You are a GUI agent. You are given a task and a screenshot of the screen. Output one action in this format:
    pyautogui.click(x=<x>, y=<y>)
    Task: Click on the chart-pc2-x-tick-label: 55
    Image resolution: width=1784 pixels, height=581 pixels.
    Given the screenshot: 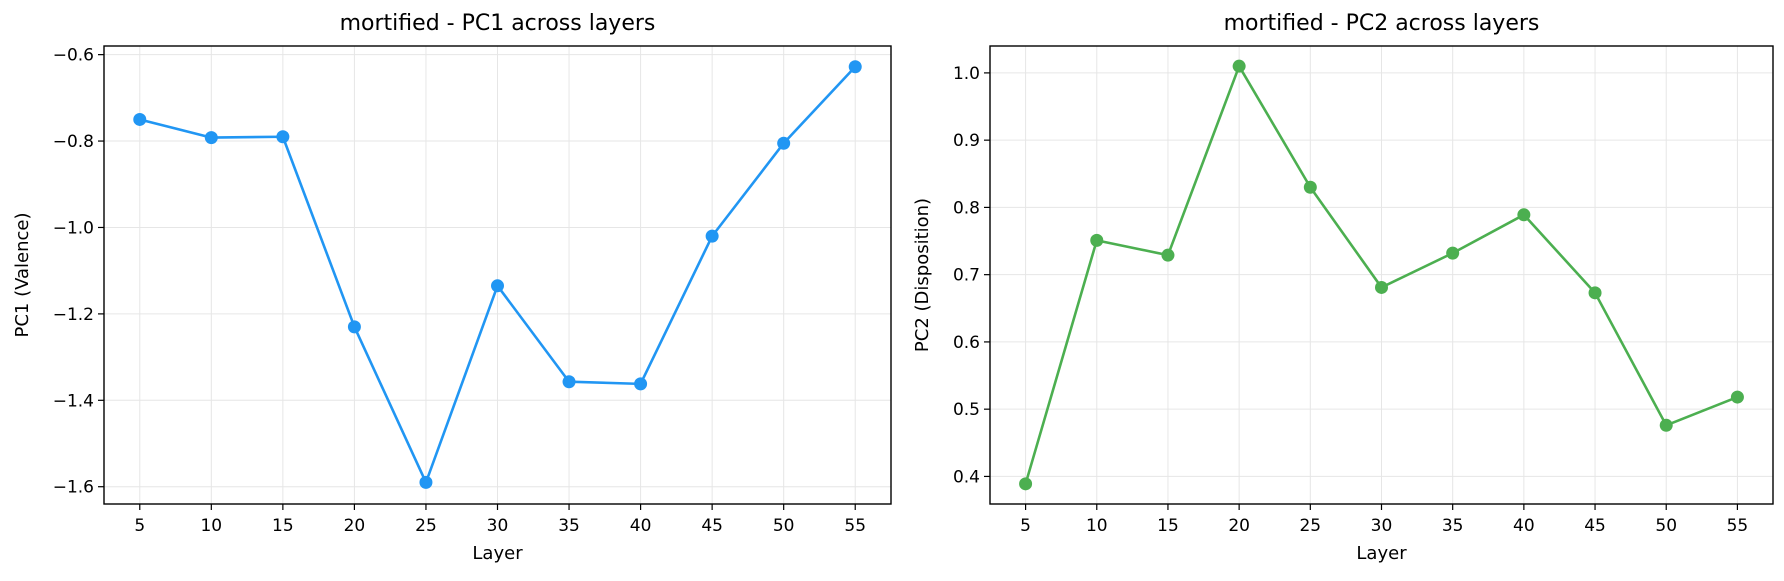 What is the action you would take?
    pyautogui.click(x=1738, y=526)
    